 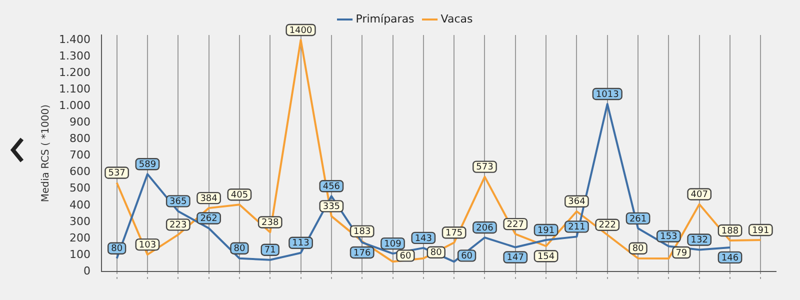 What do you see at coordinates (270, 251) in the screenshot?
I see `data-label: 71` at bounding box center [270, 251].